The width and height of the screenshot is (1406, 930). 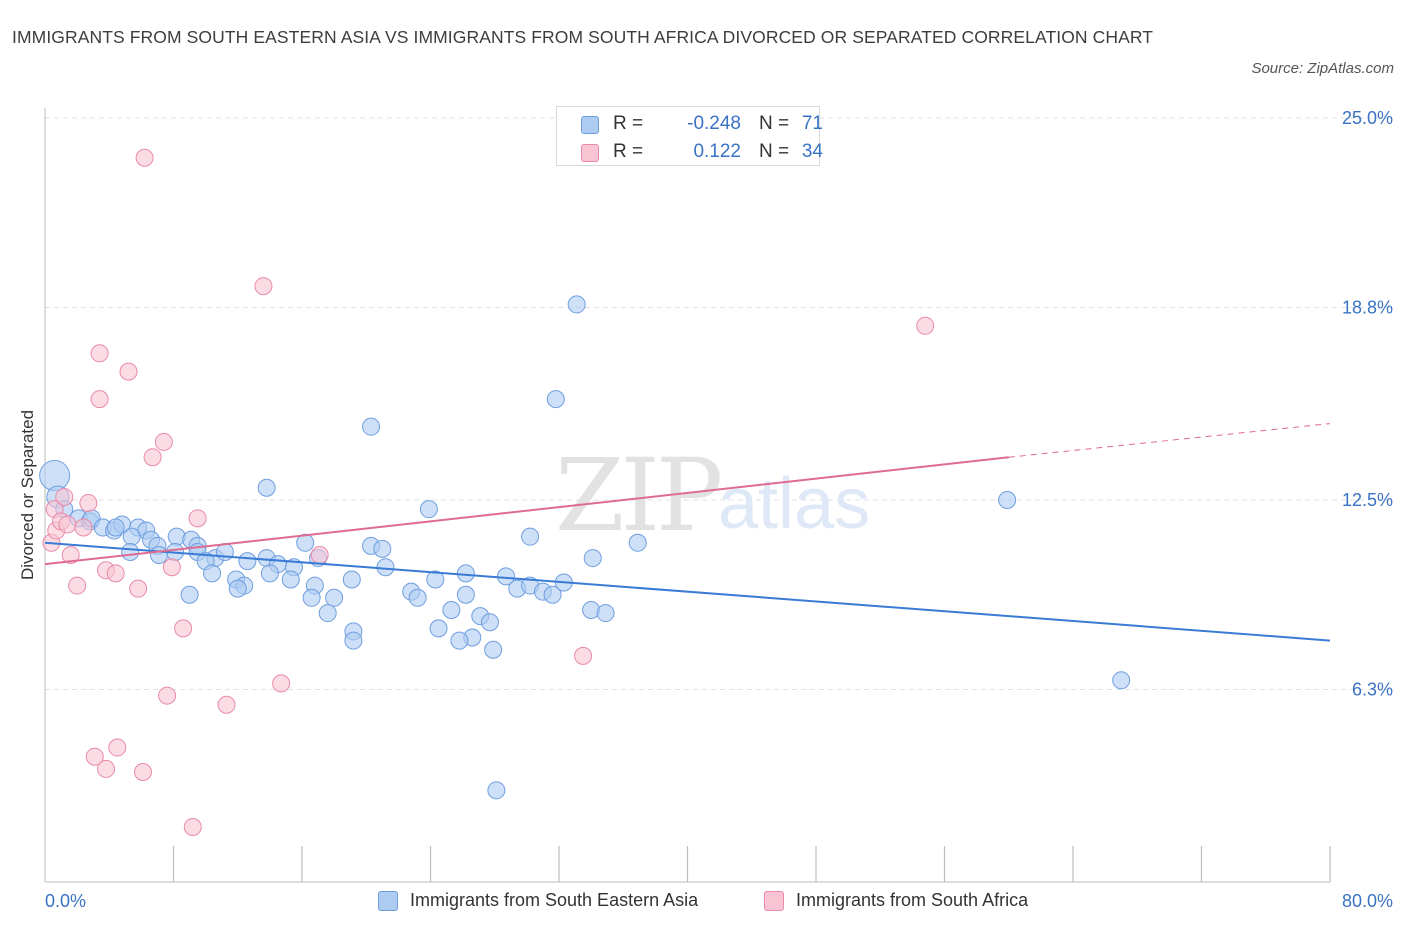 What do you see at coordinates (717, 151) in the screenshot?
I see `legend-r-value: 0.122` at bounding box center [717, 151].